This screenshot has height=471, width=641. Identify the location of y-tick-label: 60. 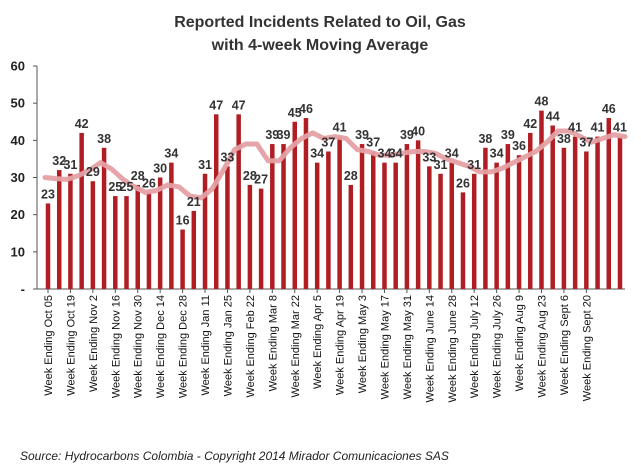
(18, 66).